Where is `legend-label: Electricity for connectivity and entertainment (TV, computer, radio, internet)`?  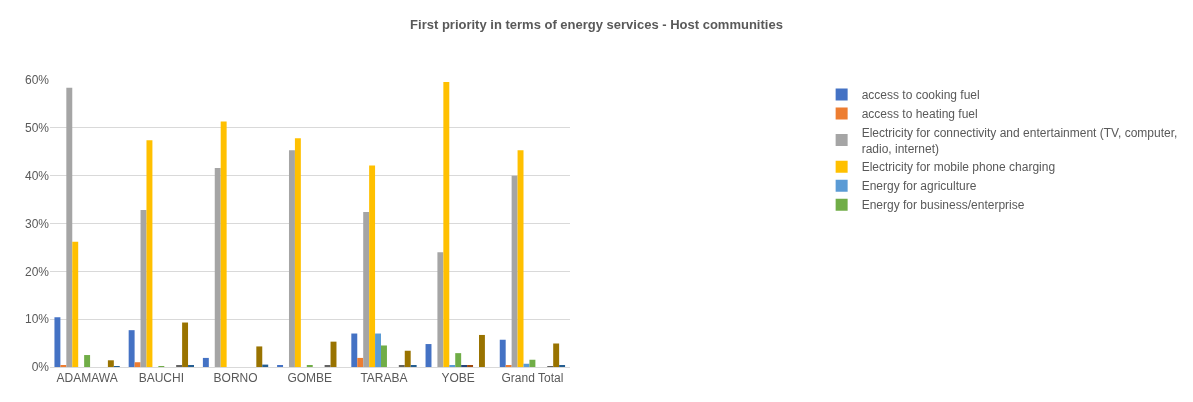
legend-label: Electricity for connectivity and entertainment (TV, computer, radio, internet) is located at coordinates (1019, 140).